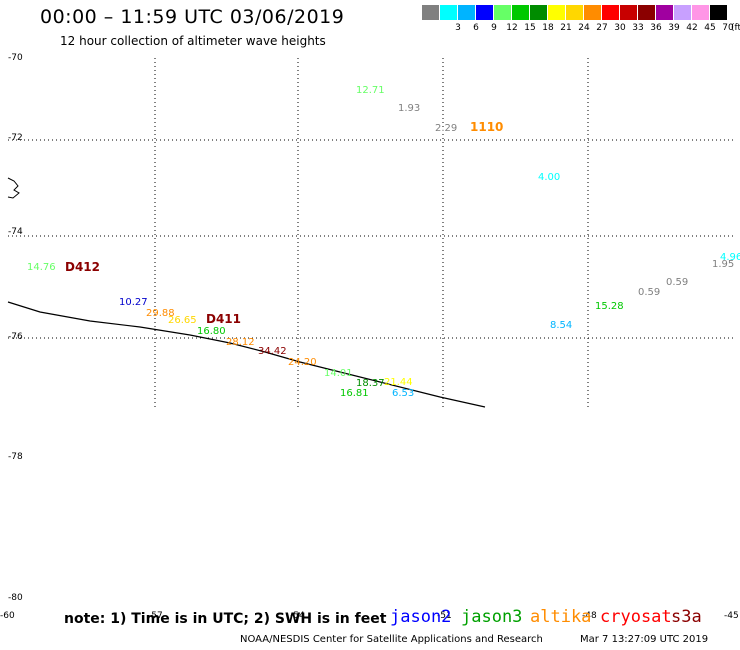  Describe the element at coordinates (548, 28) in the screenshot. I see `legend-label: 18` at that location.